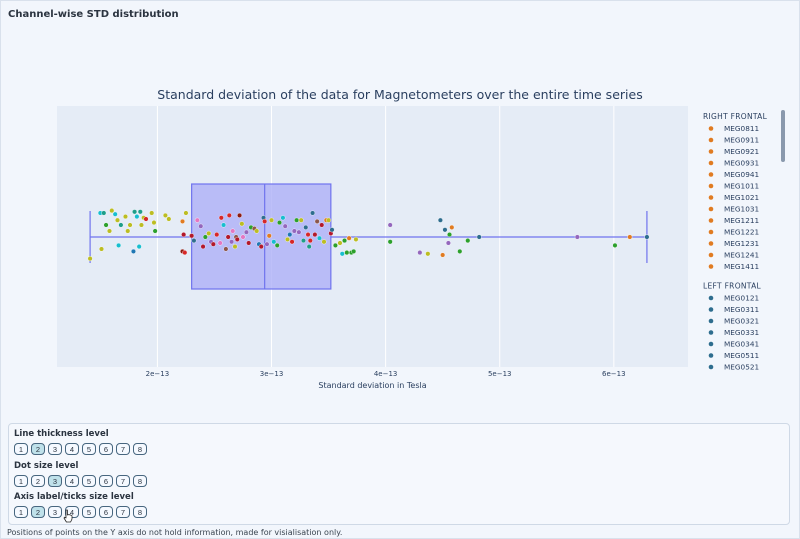 Image resolution: width=800 pixels, height=539 pixels. I want to click on legend-label: MEG0811, so click(741, 128).